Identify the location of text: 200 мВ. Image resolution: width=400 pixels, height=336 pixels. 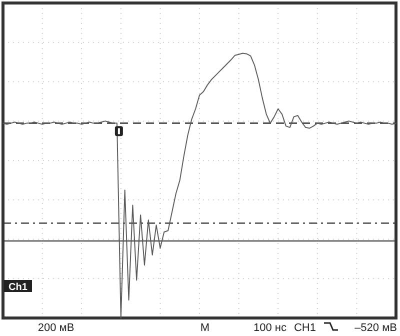
(56, 328).